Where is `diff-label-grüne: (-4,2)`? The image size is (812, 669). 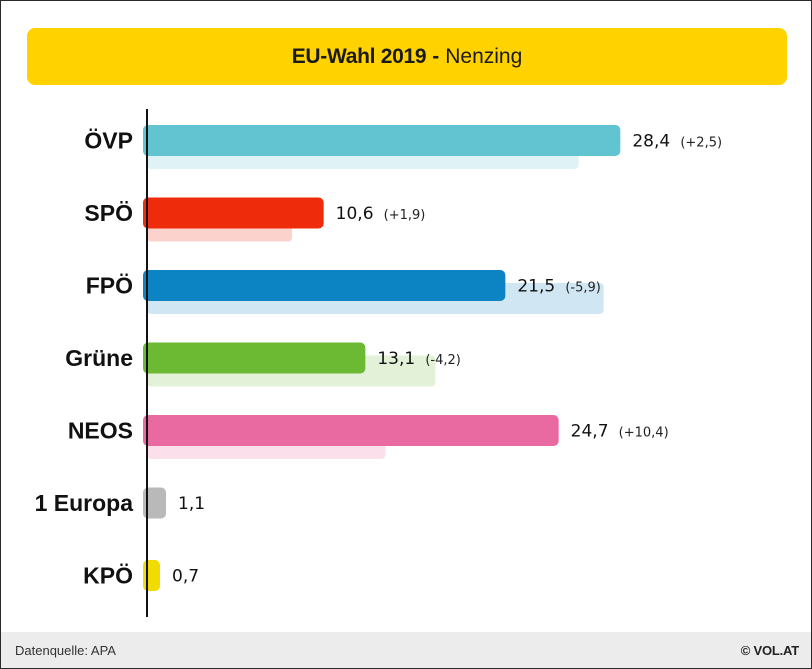 diff-label-grüne: (-4,2) is located at coordinates (443, 360).